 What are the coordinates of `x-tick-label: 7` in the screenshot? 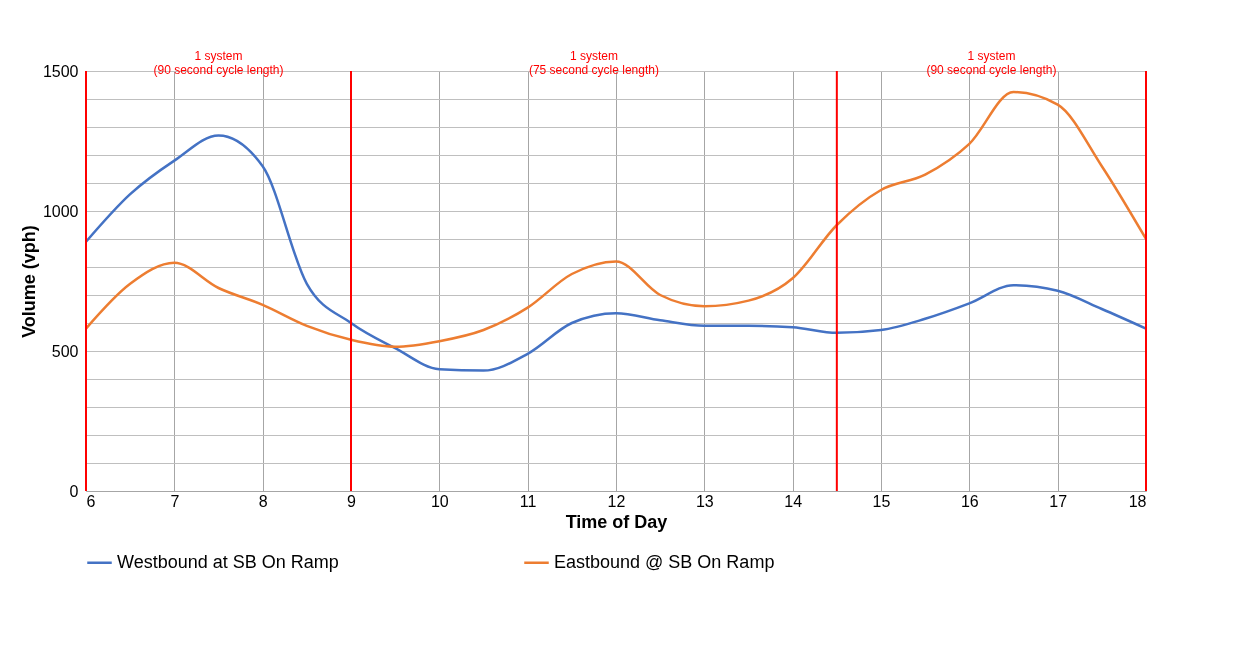 It's located at (175, 501).